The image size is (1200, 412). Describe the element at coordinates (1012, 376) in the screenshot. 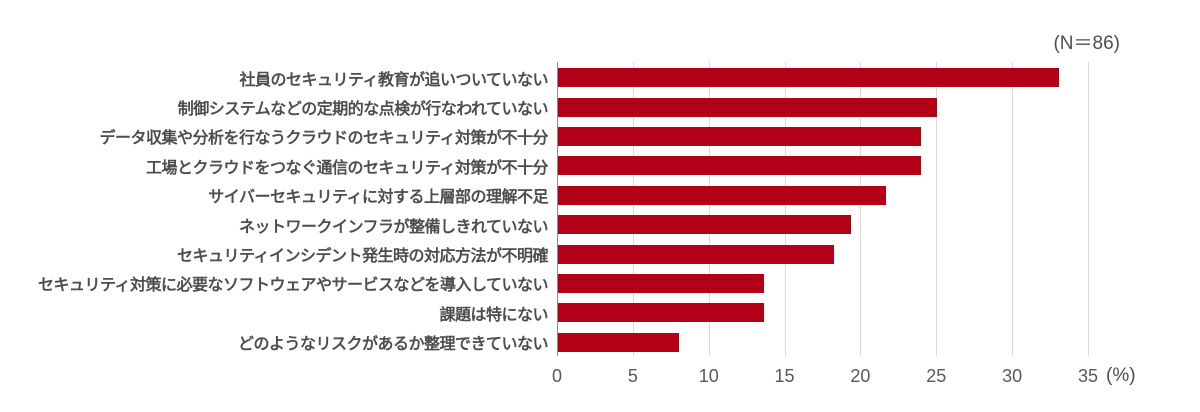

I see `x-tick-label: 30` at that location.